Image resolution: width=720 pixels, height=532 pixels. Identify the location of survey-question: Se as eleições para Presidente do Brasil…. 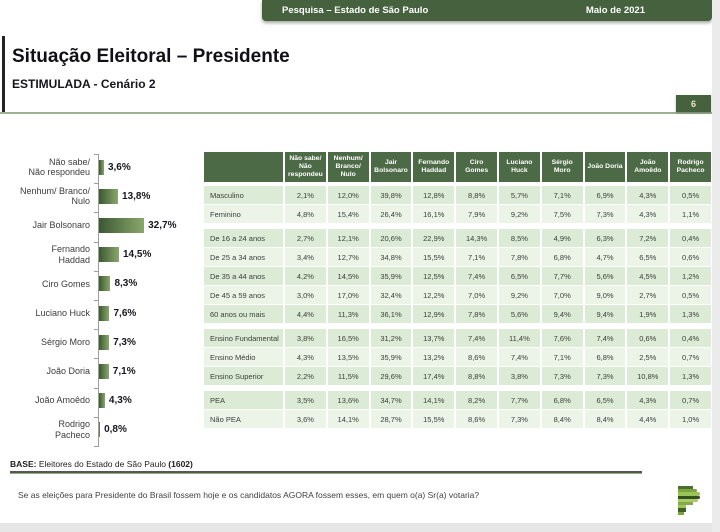
(249, 495).